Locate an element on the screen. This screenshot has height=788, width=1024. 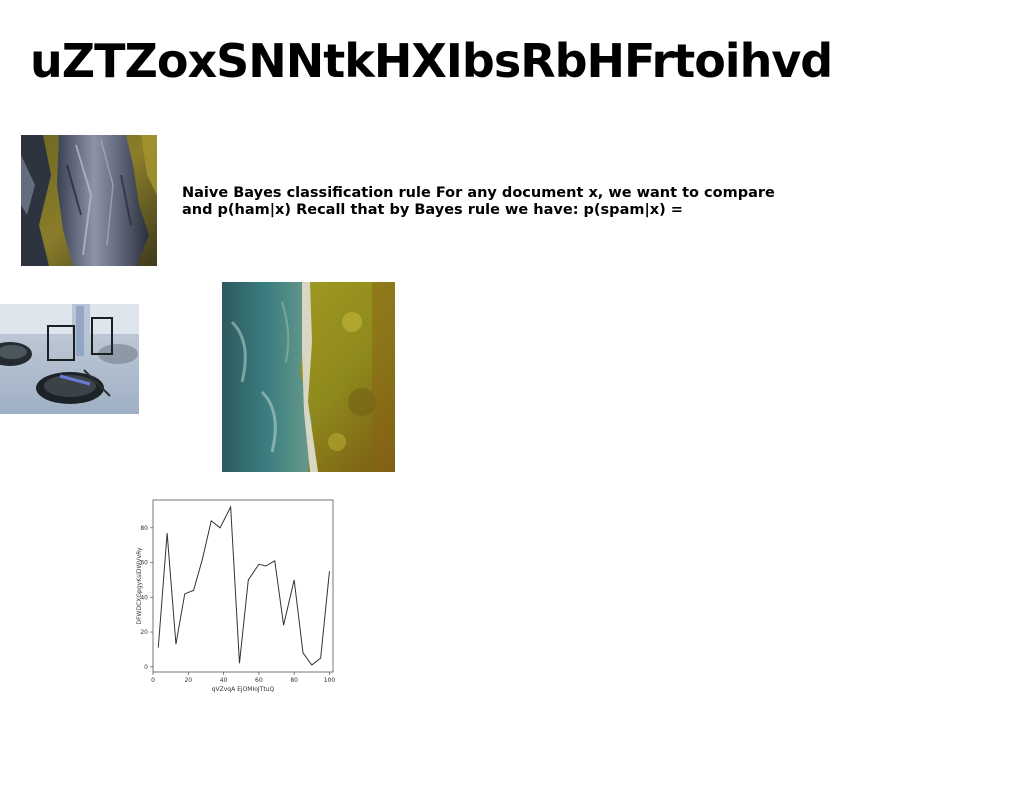
rock-cliff-photo is located at coordinates (89, 200).